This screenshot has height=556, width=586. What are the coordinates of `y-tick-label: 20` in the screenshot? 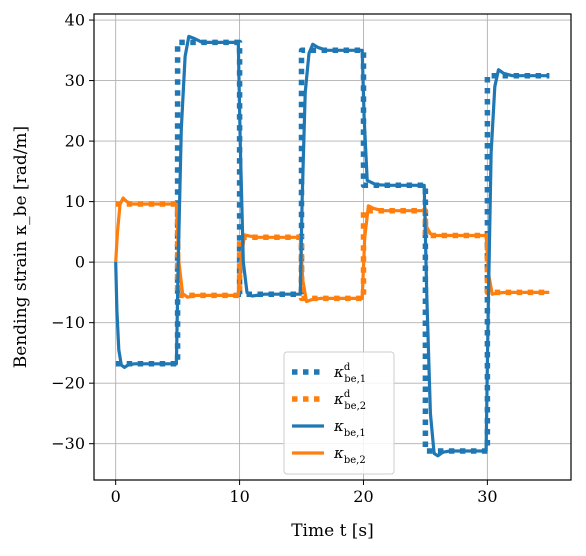 It's located at (75, 141).